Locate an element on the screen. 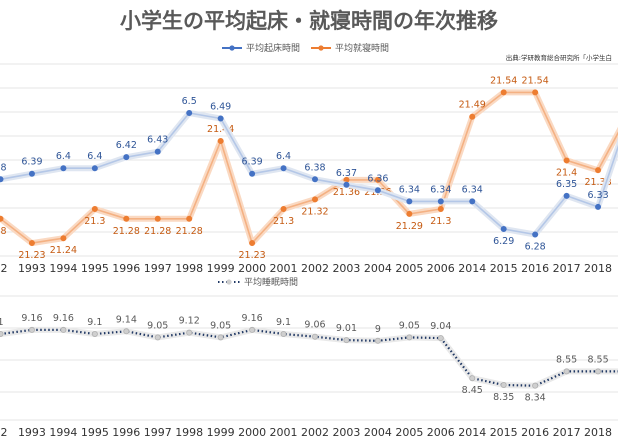 This screenshot has width=618, height=440. wake-series-data-label: 6.43 is located at coordinates (157, 140).